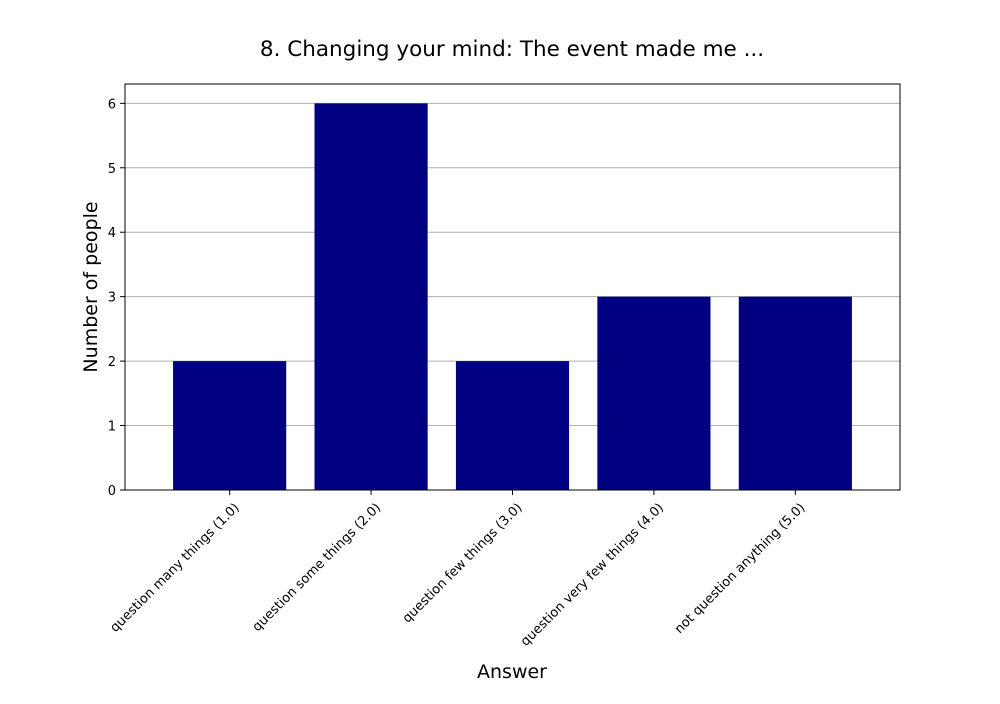  I want to click on x-tick-label: question some things (2.0), so click(317, 567).